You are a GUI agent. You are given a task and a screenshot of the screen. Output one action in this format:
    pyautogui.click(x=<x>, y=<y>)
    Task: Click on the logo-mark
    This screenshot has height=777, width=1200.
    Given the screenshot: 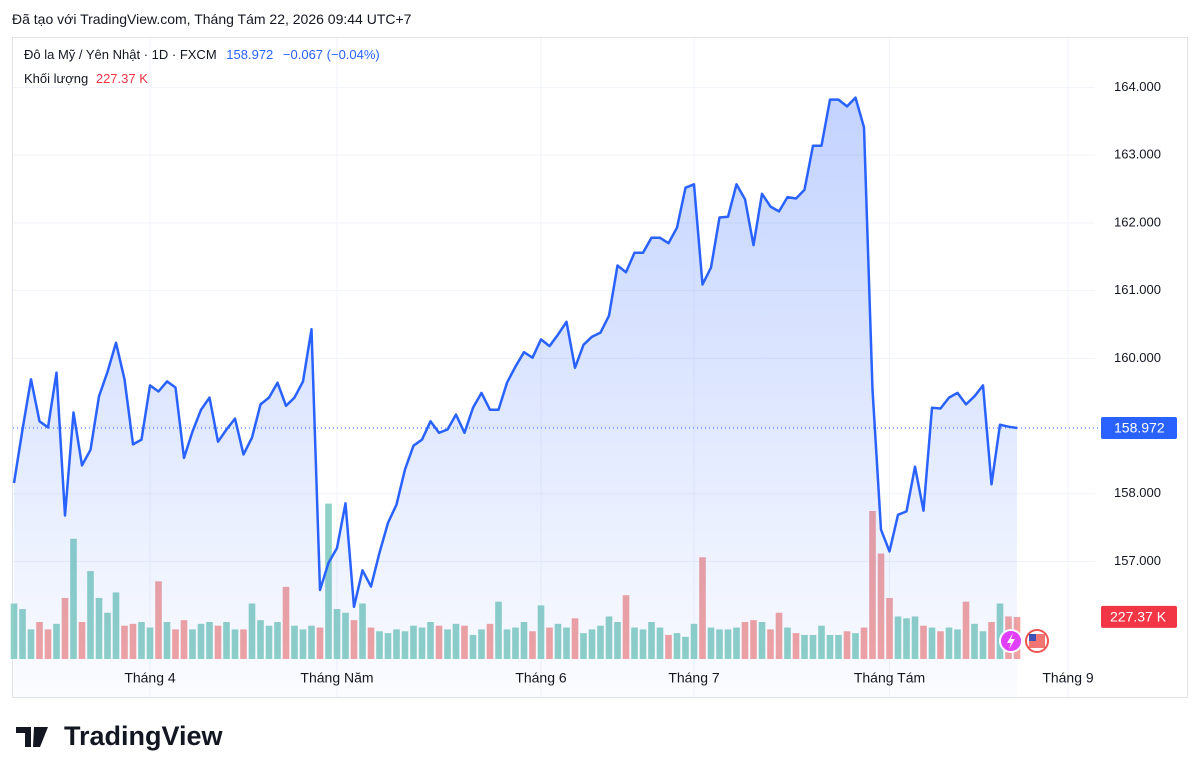 What is the action you would take?
    pyautogui.click(x=32, y=737)
    